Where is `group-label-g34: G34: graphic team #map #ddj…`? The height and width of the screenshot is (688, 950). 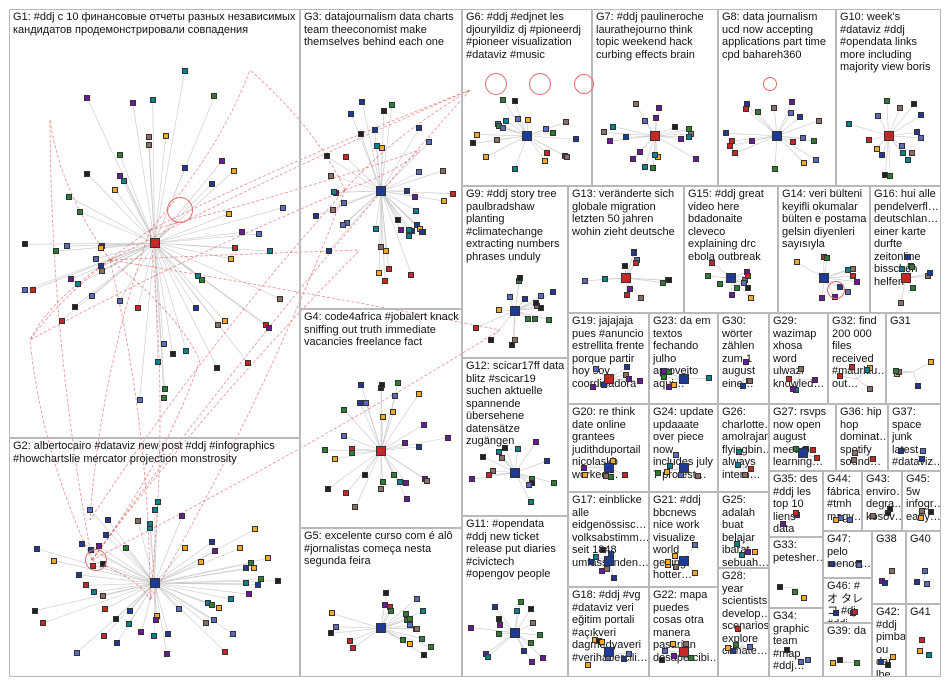
group-label-g34: G34: graphic team #map #ddj… is located at coordinates (791, 641).